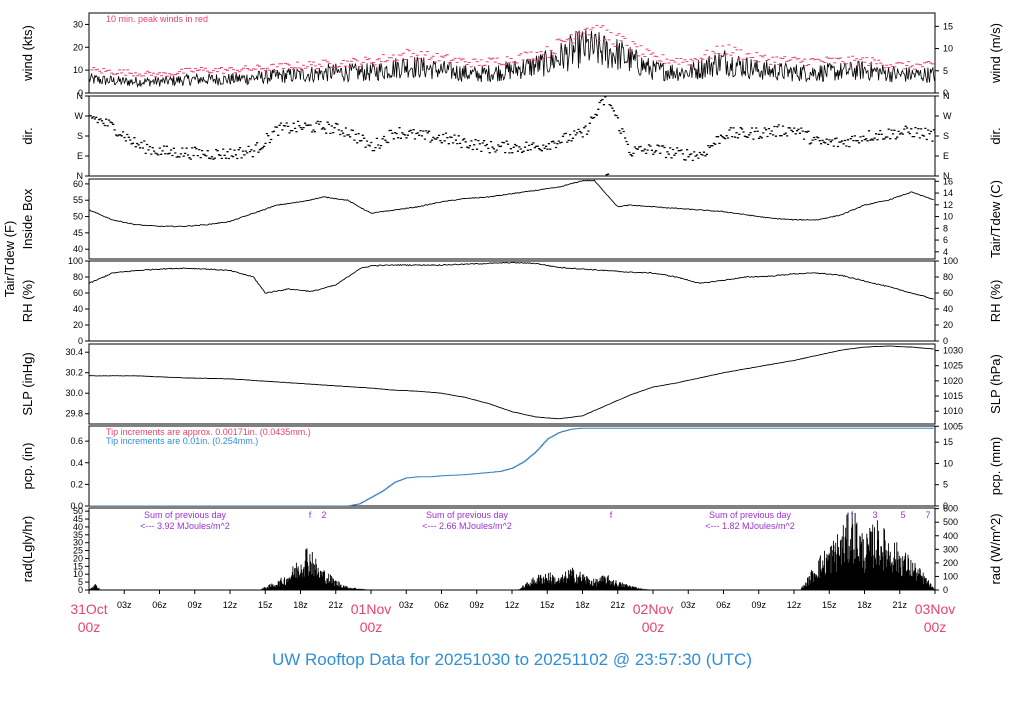  I want to click on y-tick-label-left: 60, so click(78, 293).